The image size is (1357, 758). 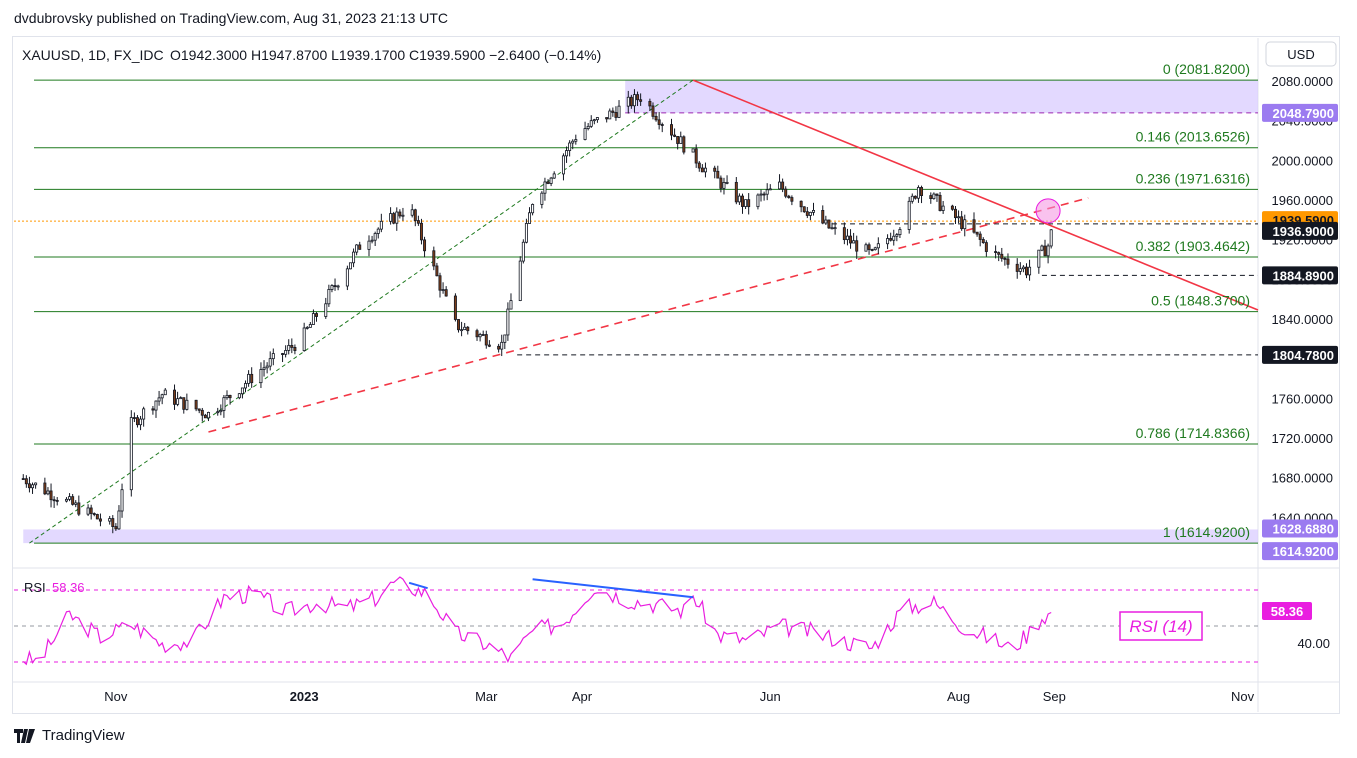 I want to click on fib-label: 0.146 (2013.6526), so click(x=1193, y=137).